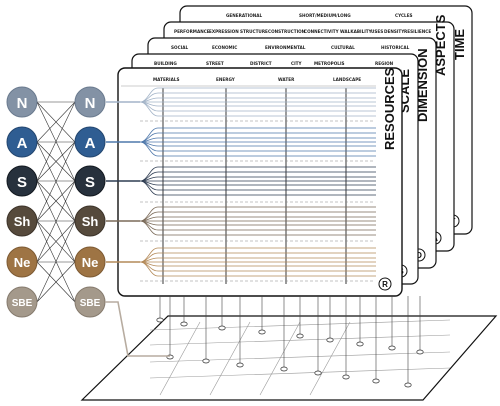 The height and width of the screenshot is (406, 500). I want to click on node-s-left: S, so click(22, 181).